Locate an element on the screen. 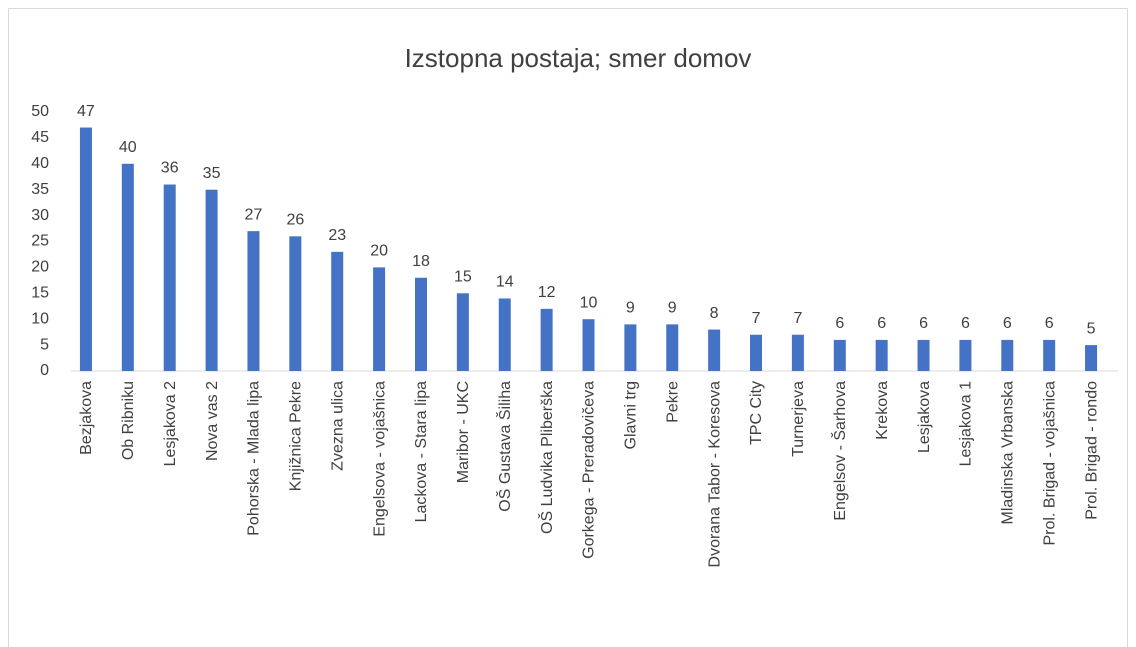  data-label: 18 is located at coordinates (421, 261).